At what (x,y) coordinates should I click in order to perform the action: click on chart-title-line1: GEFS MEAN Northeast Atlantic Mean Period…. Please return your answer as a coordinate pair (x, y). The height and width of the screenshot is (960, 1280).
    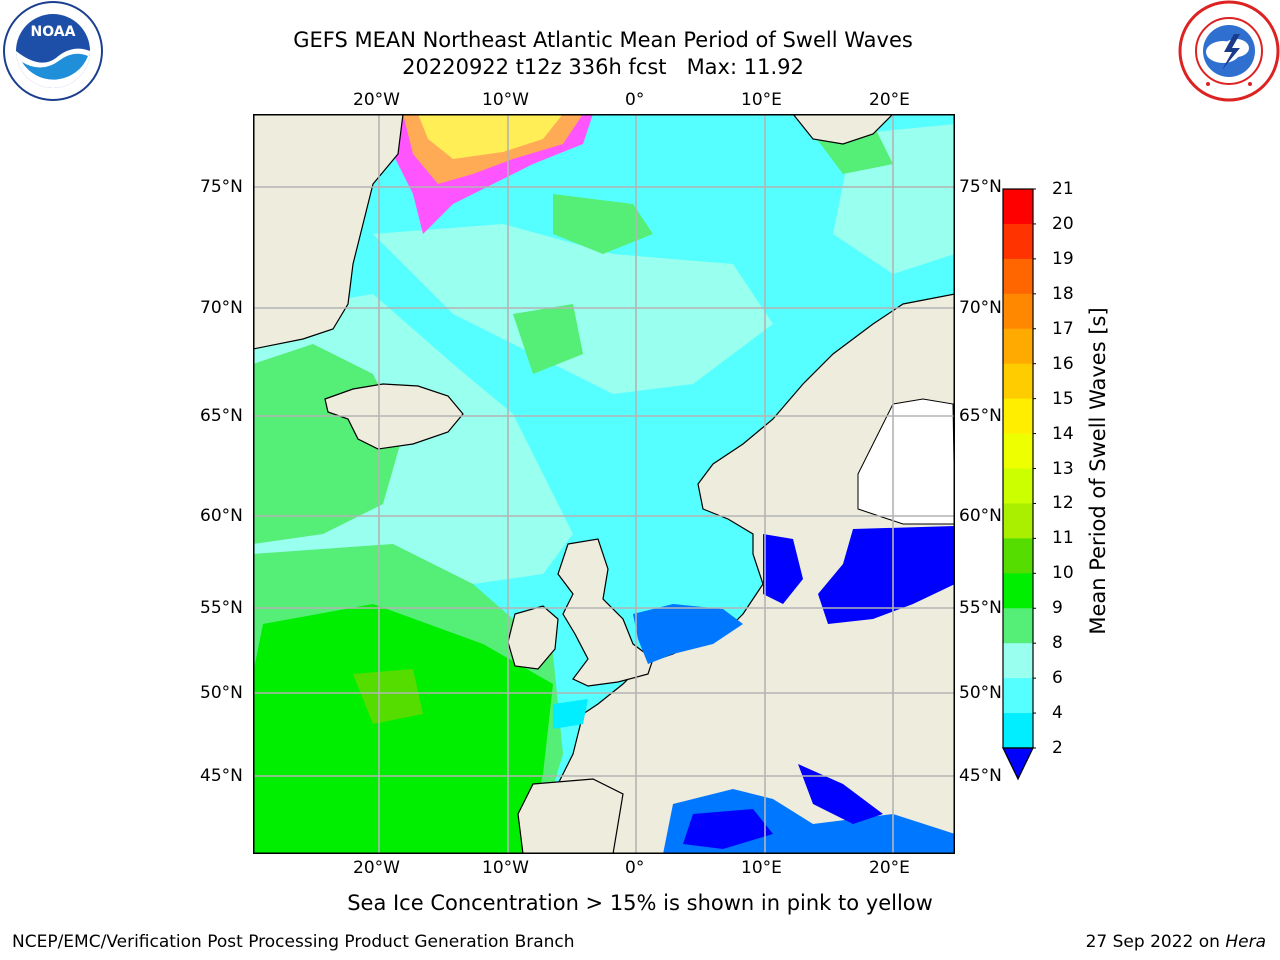
    Looking at the image, I should click on (603, 40).